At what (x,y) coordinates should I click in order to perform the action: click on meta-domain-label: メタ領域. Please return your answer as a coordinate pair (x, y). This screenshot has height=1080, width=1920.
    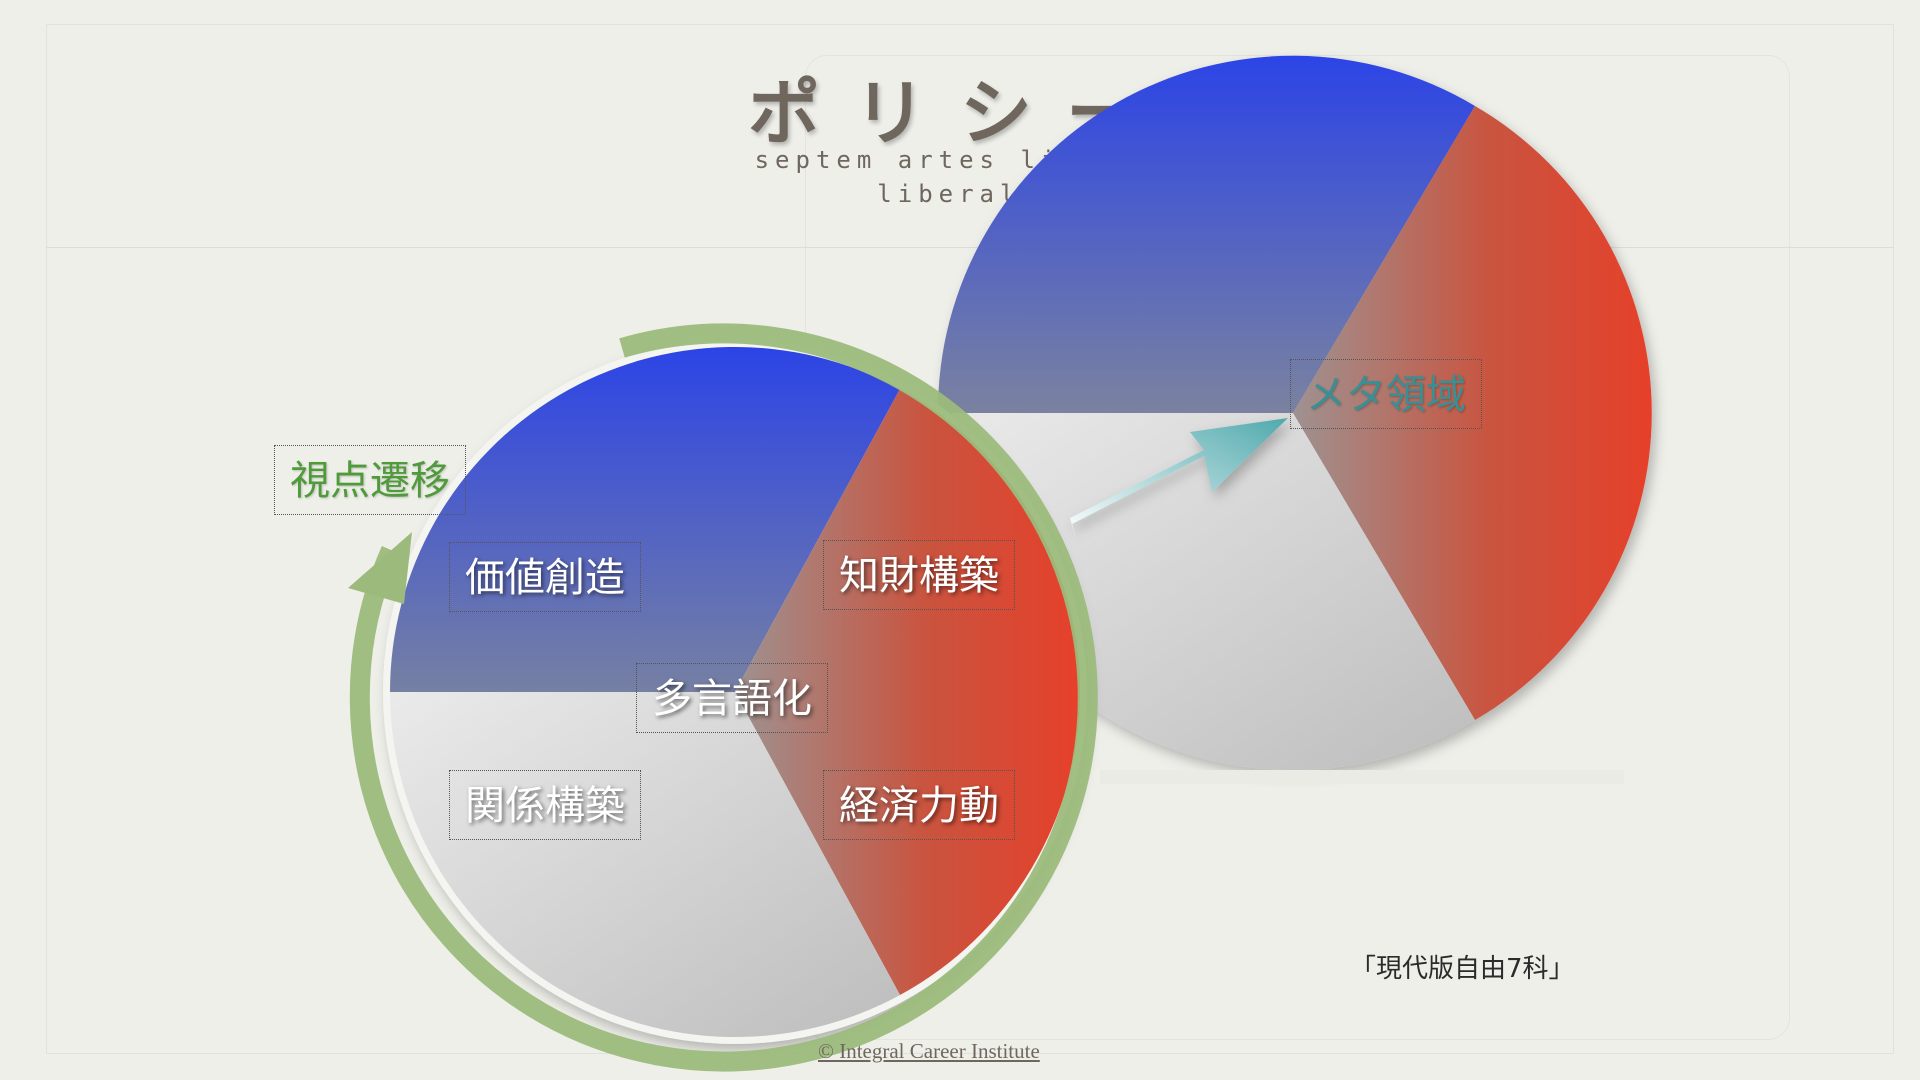
    Looking at the image, I should click on (1386, 394).